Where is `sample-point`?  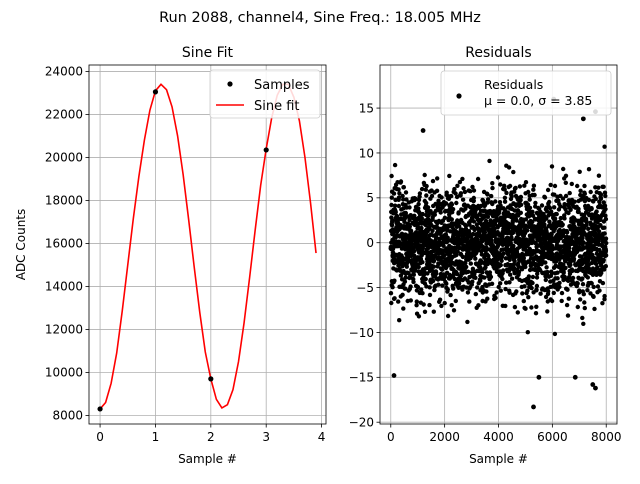 sample-point is located at coordinates (100, 409).